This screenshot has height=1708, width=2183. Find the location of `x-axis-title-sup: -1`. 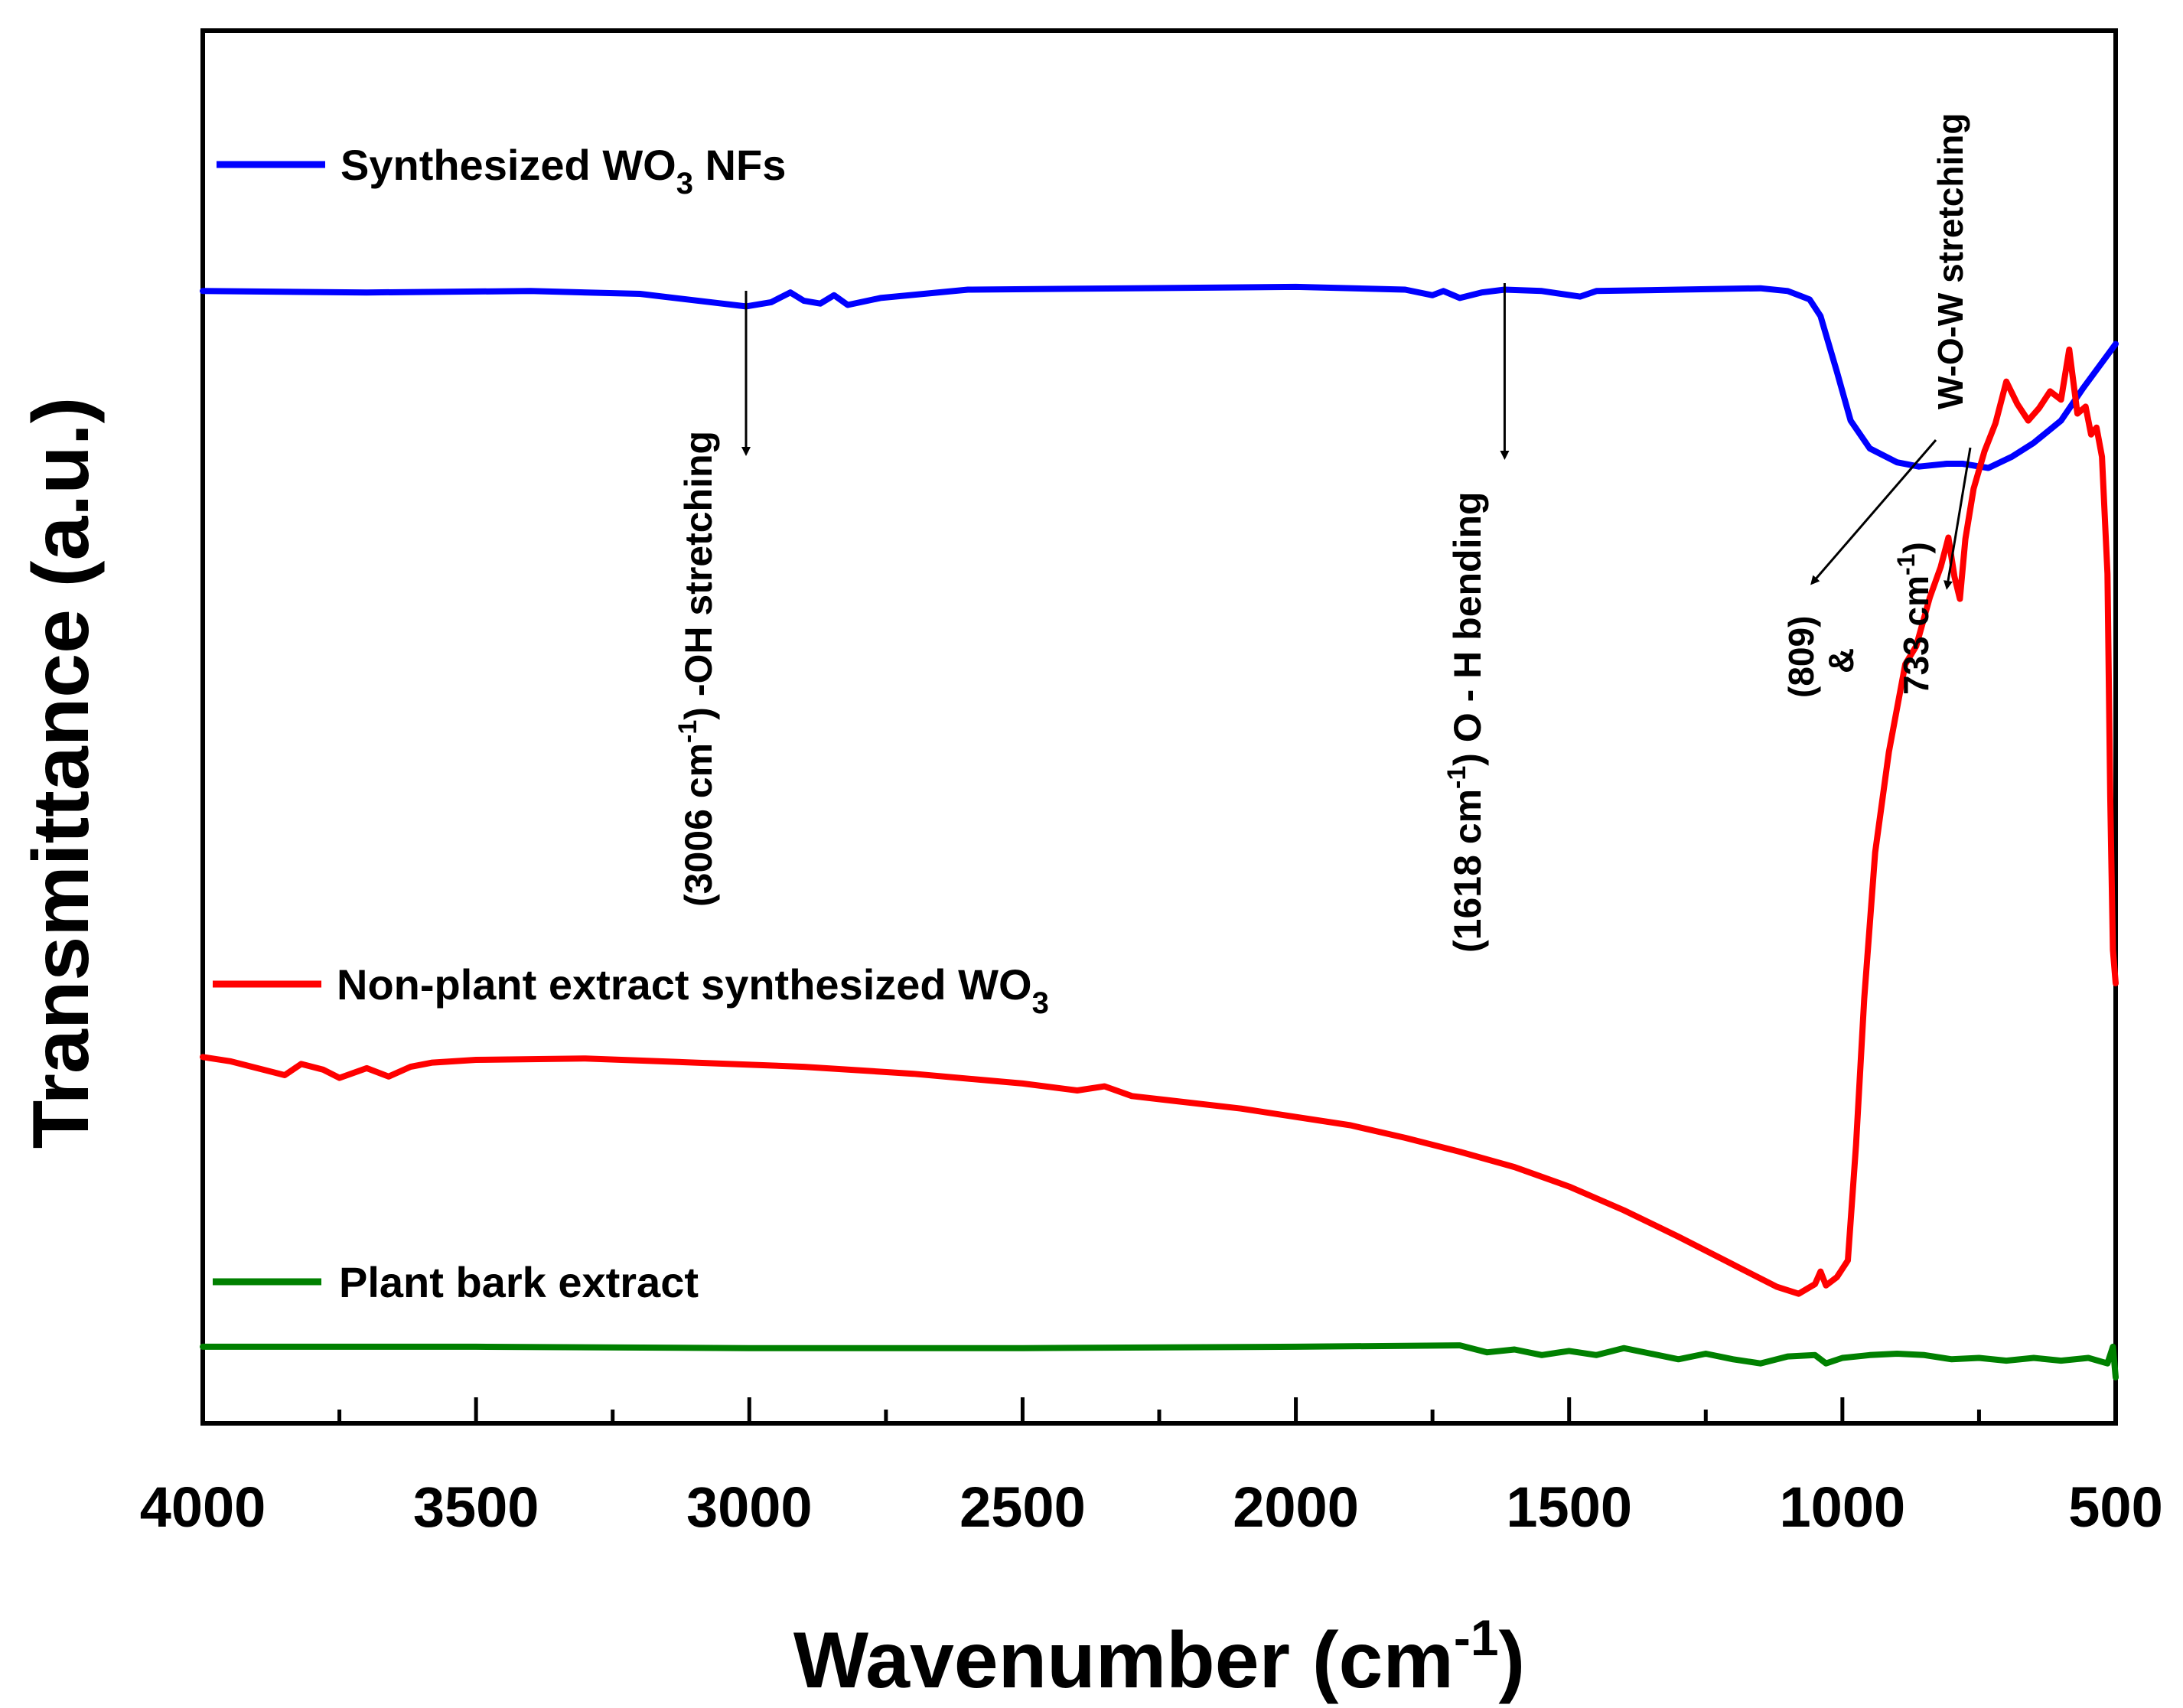

x-axis-title-sup: -1 is located at coordinates (1476, 1637).